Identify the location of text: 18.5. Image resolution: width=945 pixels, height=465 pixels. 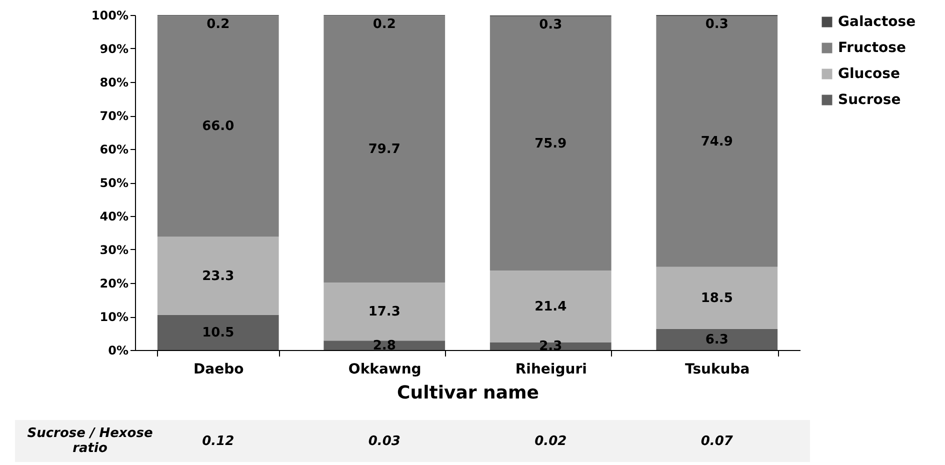
(716, 298).